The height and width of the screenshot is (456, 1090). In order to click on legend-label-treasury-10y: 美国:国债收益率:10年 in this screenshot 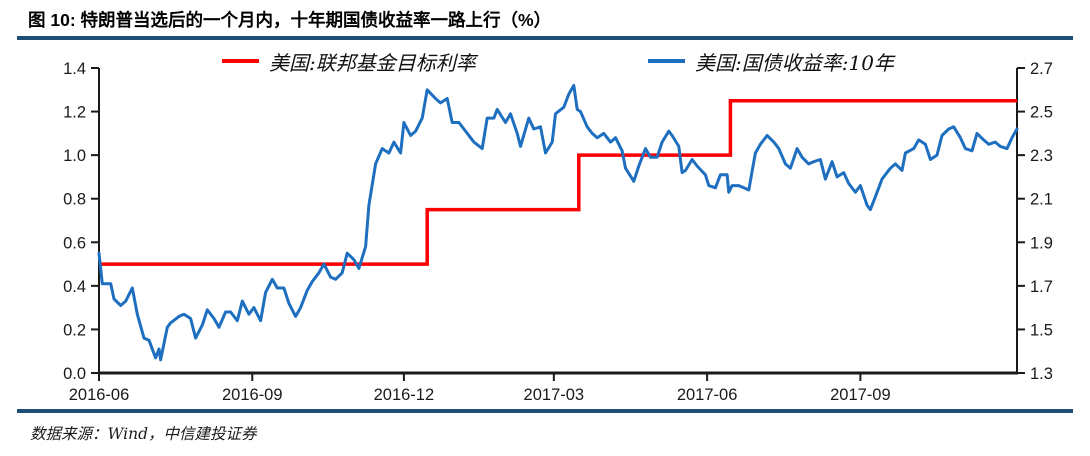, I will do `click(794, 62)`.